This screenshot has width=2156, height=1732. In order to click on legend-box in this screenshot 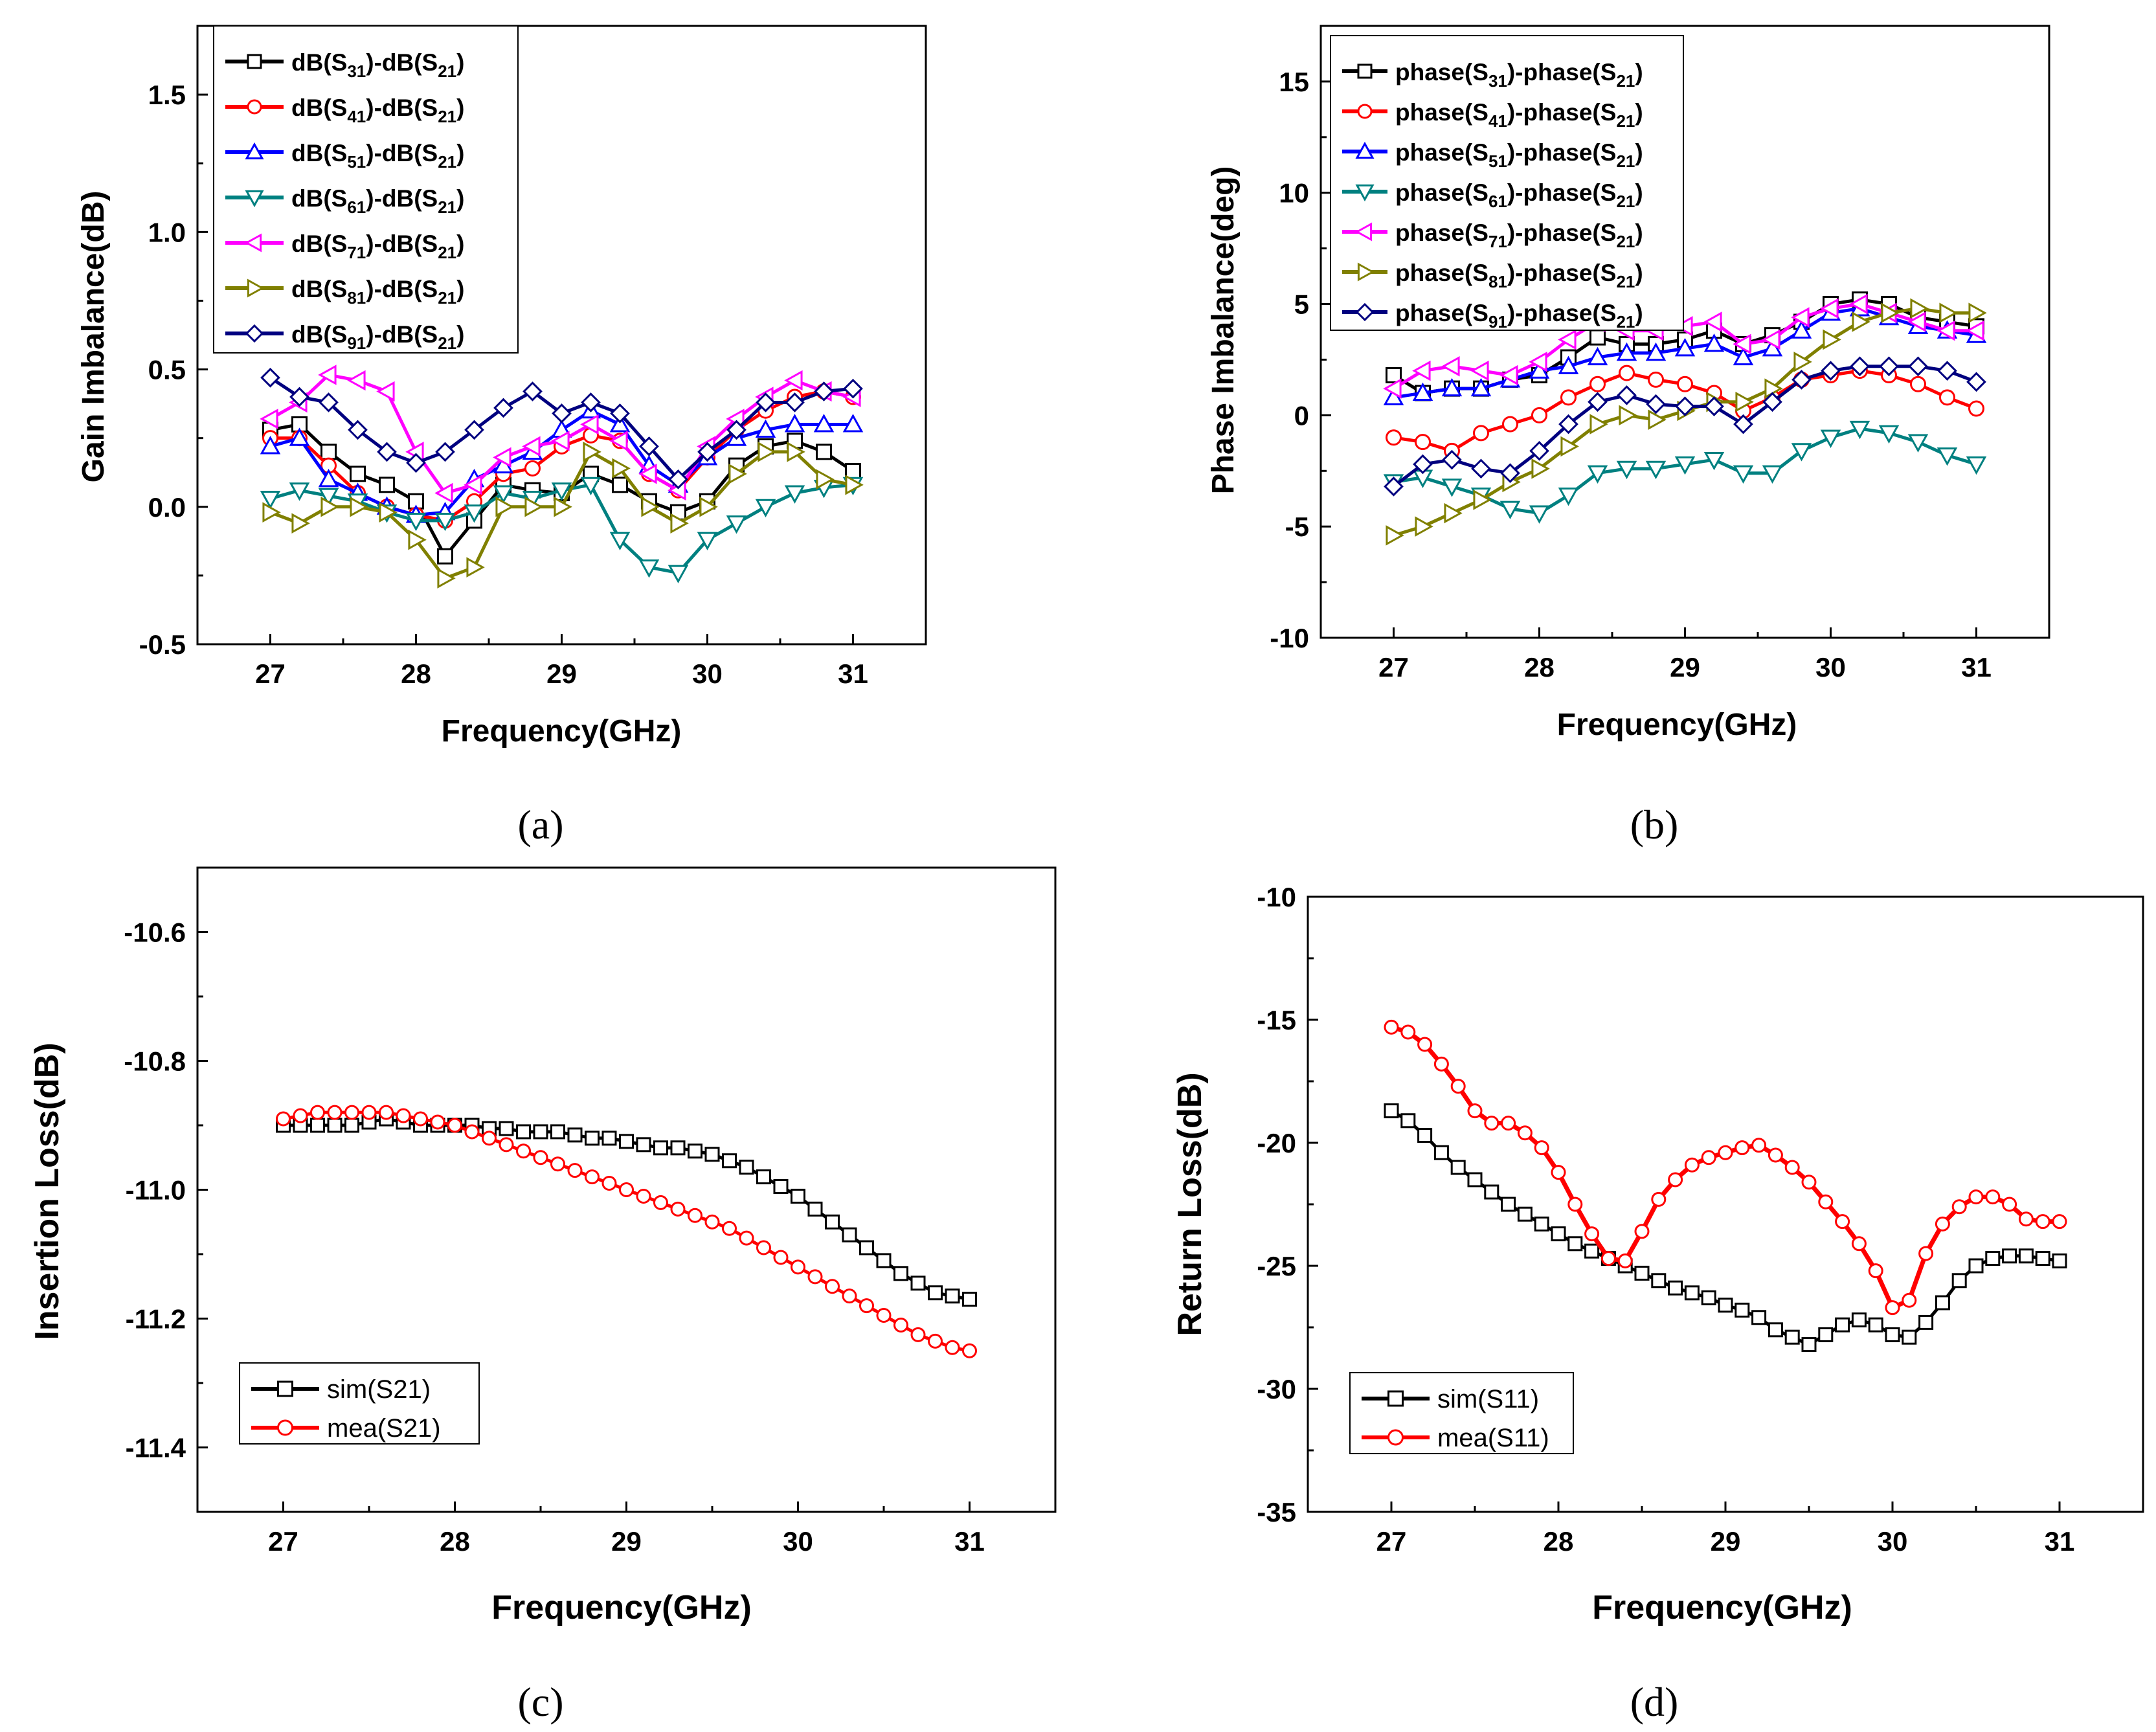, I will do `click(366, 189)`.